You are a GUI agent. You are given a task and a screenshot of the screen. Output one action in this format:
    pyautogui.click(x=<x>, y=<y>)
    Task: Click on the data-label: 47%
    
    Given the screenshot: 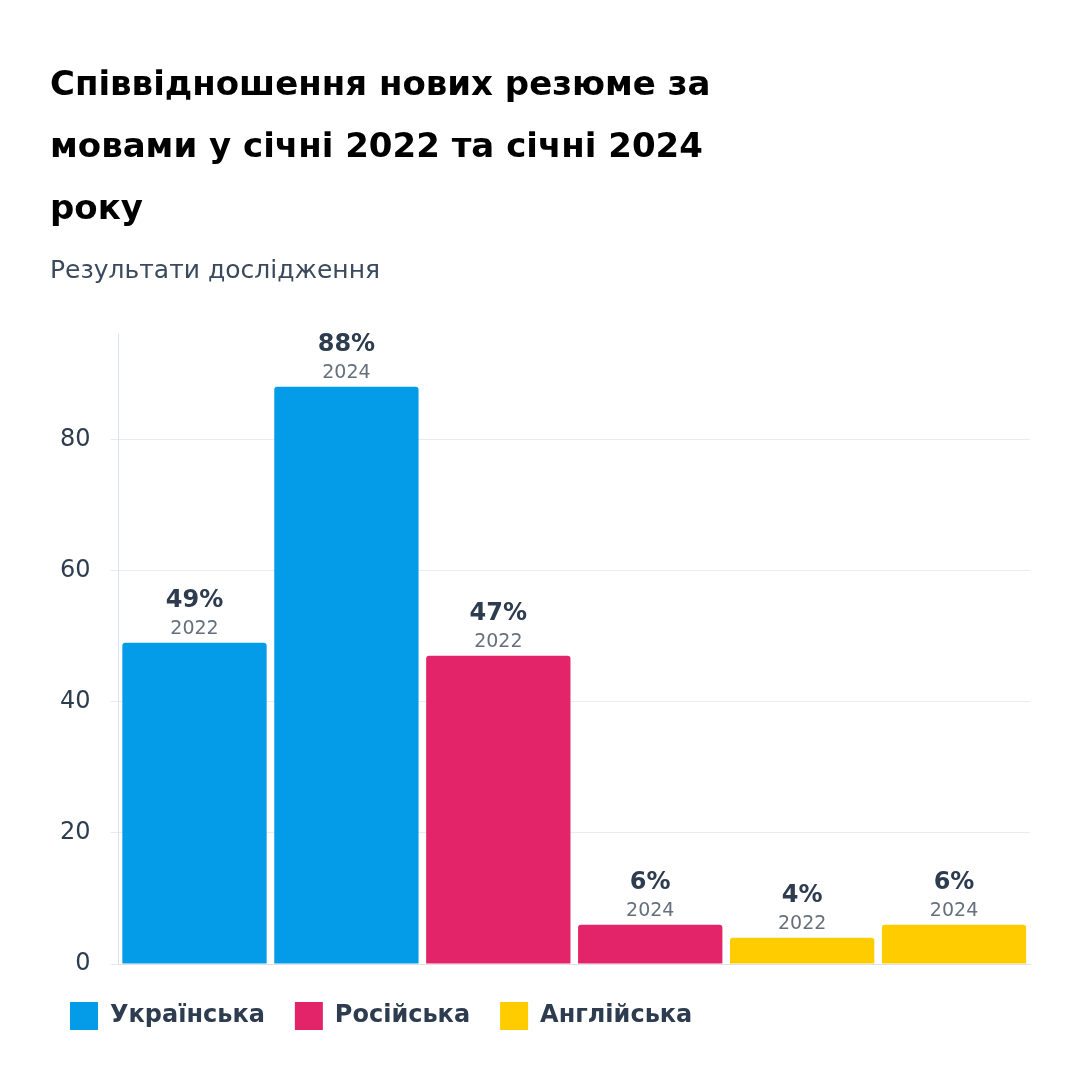 What is the action you would take?
    pyautogui.click(x=498, y=611)
    